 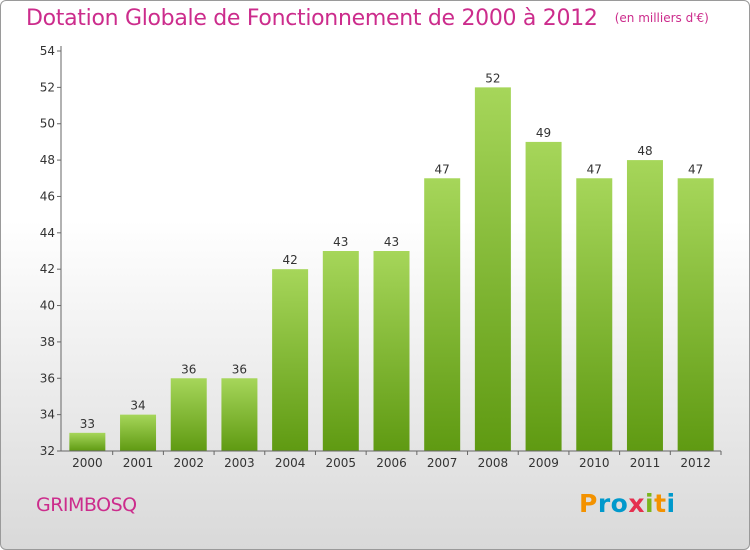 I want to click on x-tick-label: 2012, so click(x=695, y=463).